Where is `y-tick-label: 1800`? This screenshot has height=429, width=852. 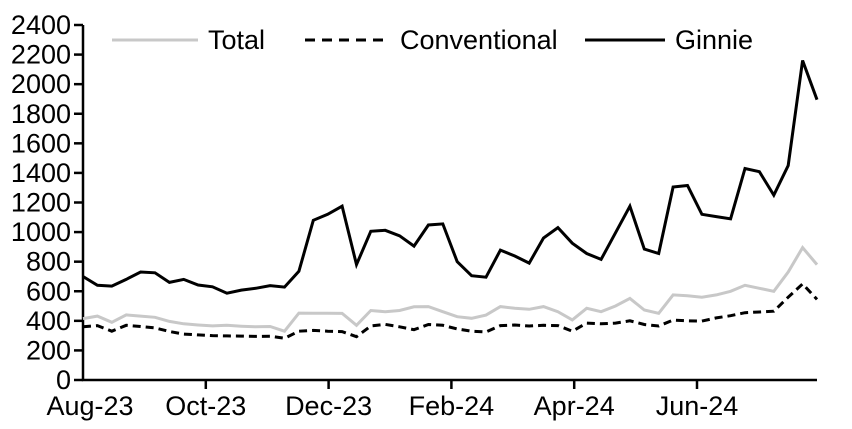 y-tick-label: 1800 is located at coordinates (41, 114).